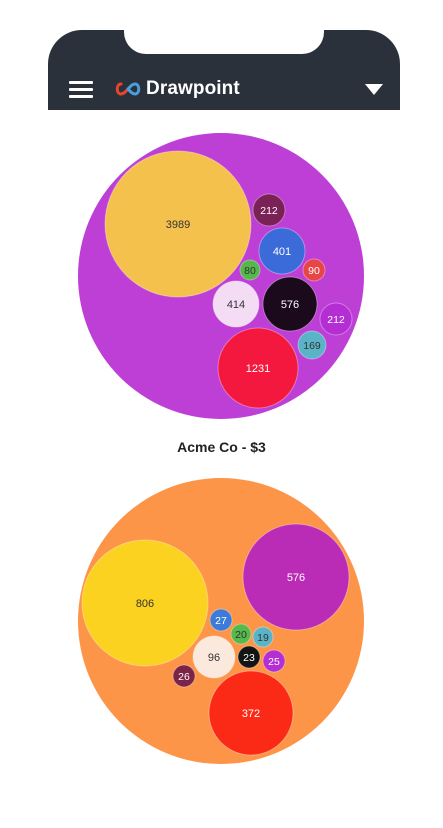 The image size is (443, 828). I want to click on bubble-value-label: 19, so click(263, 638).